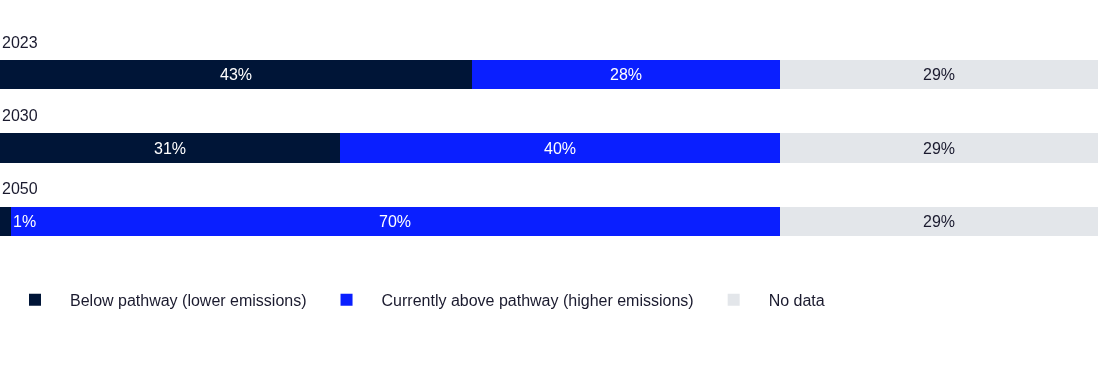 This screenshot has height=384, width=1098. I want to click on y-tick-label: 2030, so click(20, 115).